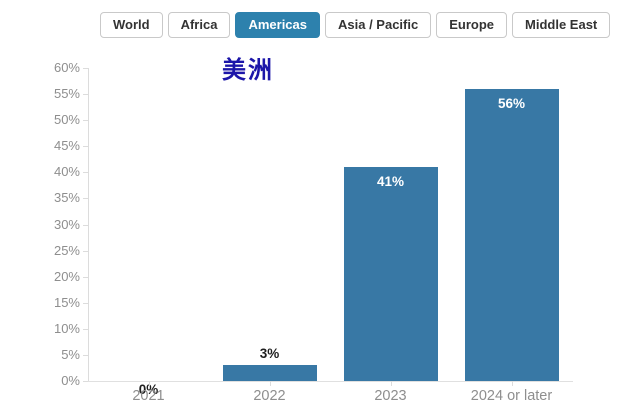  Describe the element at coordinates (390, 396) in the screenshot. I see `x-axis-label-2023: 2023` at that location.